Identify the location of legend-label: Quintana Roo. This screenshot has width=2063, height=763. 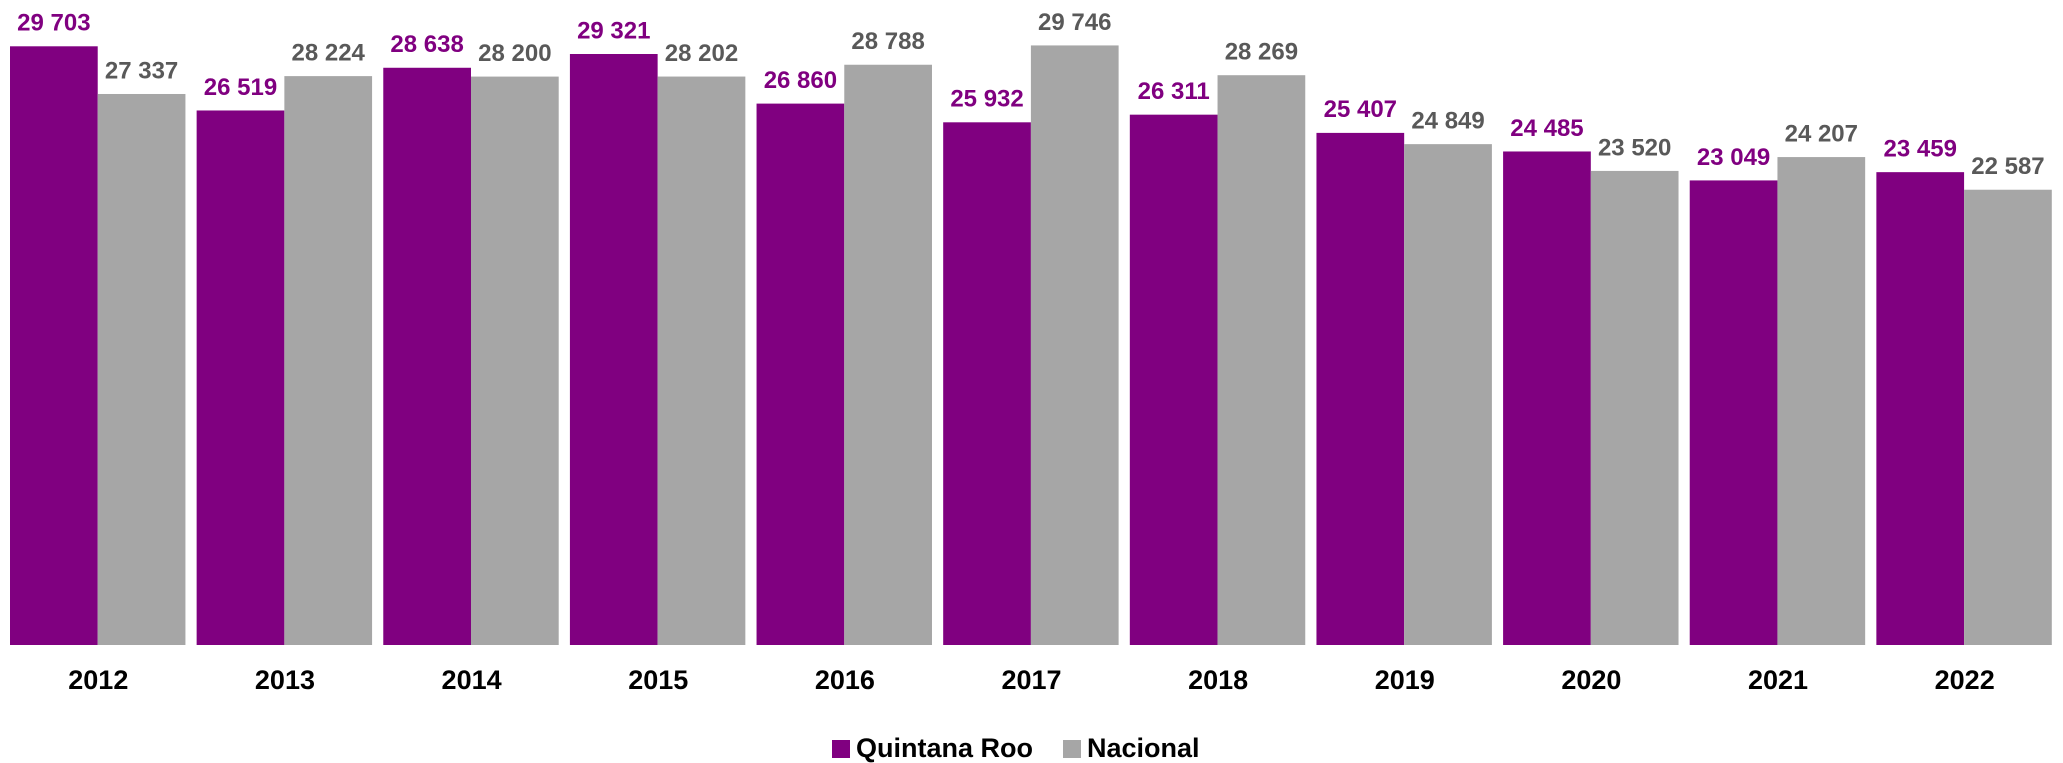
(944, 748).